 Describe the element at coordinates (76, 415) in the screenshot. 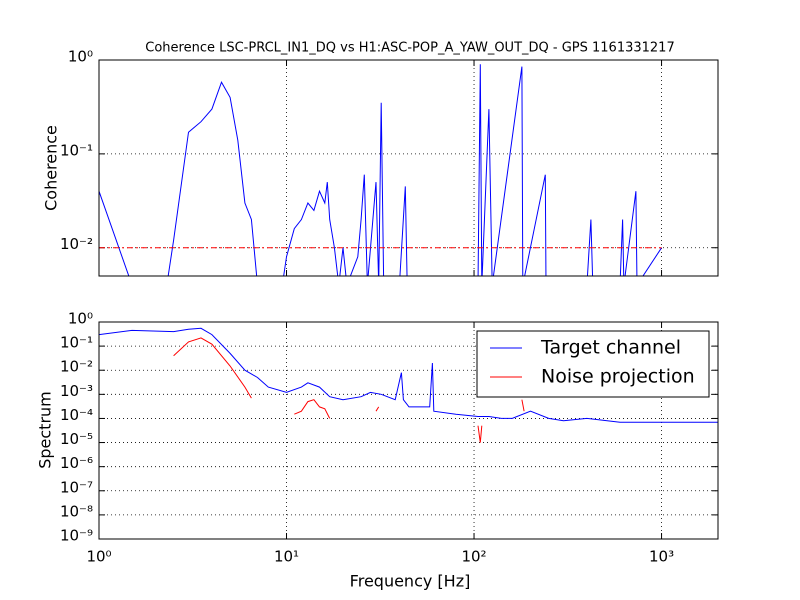

I see `y-tick-label: 10⁻⁴` at that location.